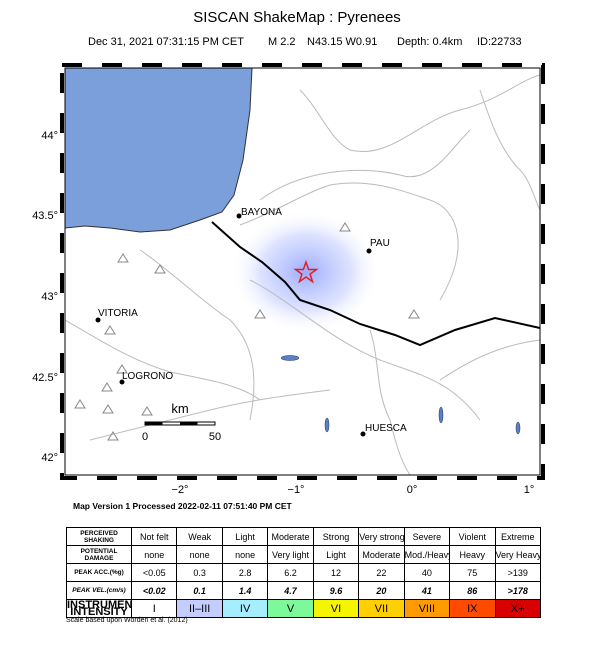  Describe the element at coordinates (282, 42) in the screenshot. I see `magnitude: M 2.2` at that location.